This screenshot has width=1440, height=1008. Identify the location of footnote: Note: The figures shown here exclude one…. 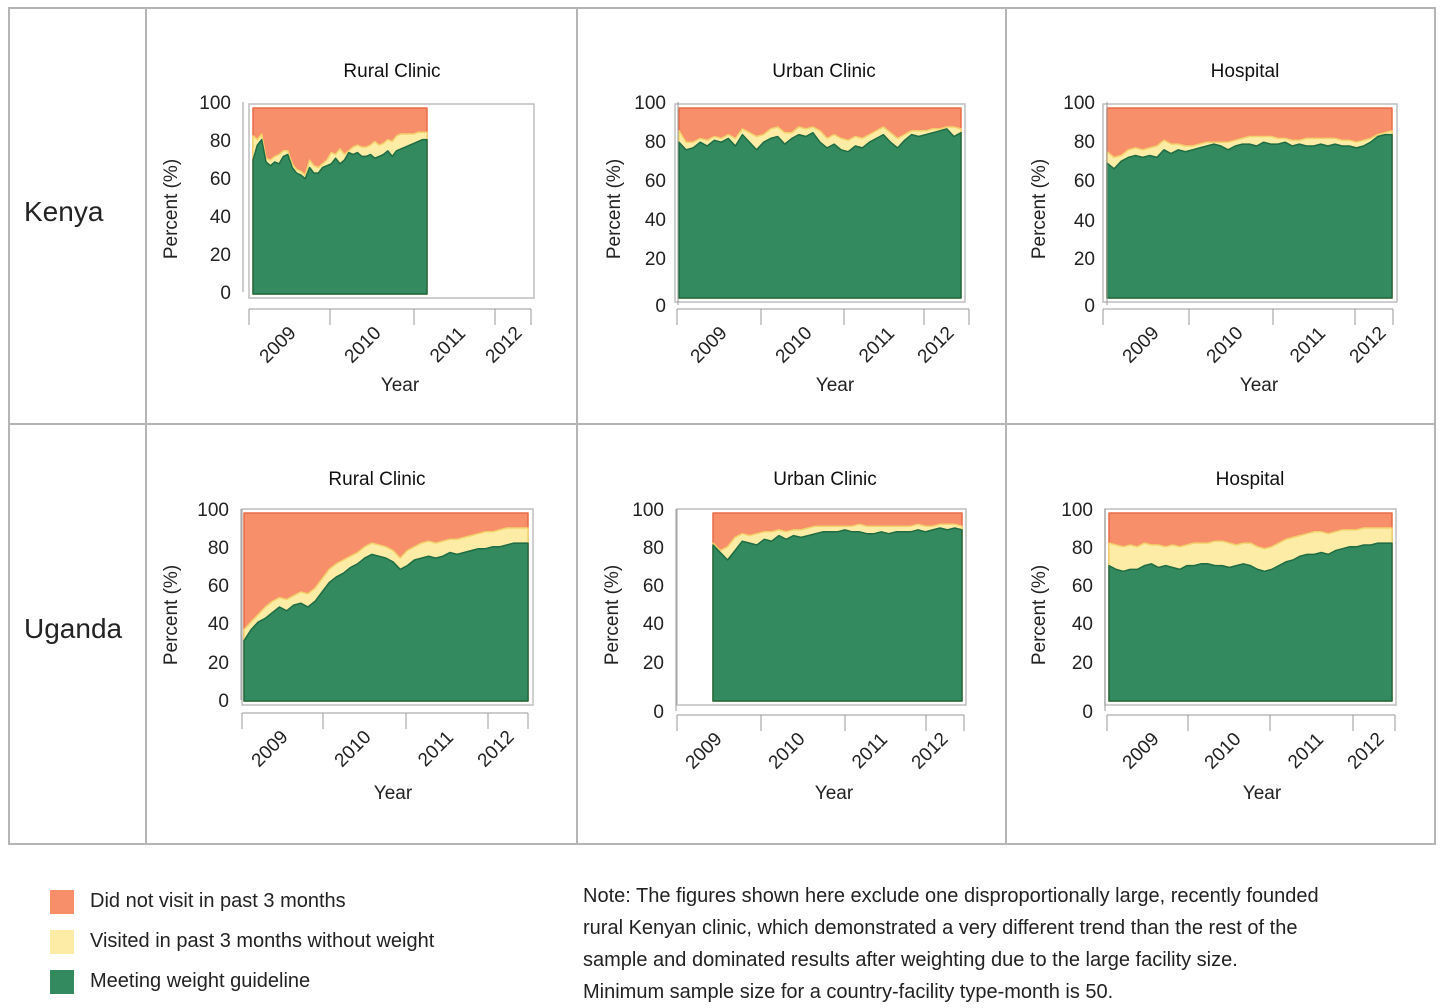
(951, 944).